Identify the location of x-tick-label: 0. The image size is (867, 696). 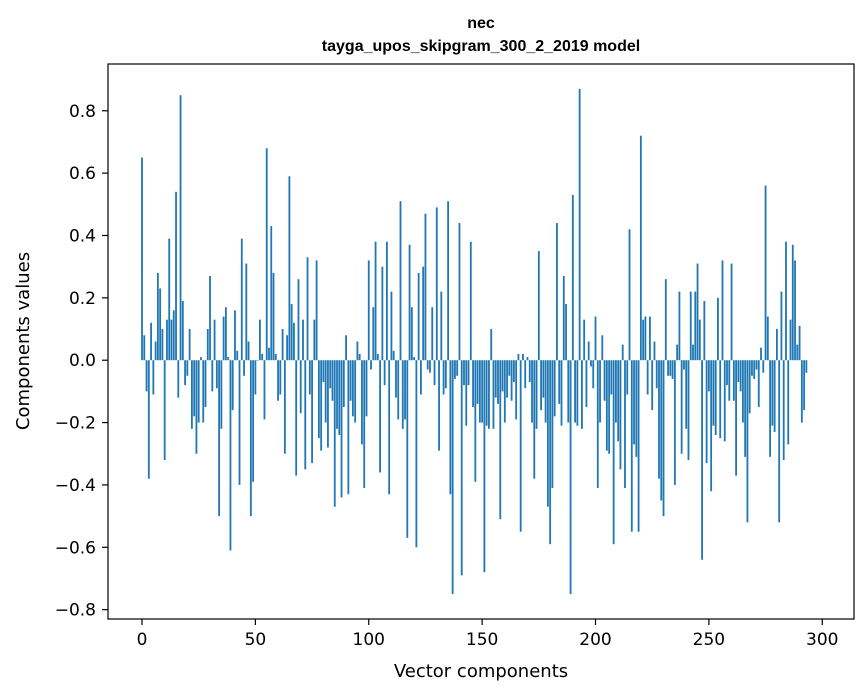
(142, 640).